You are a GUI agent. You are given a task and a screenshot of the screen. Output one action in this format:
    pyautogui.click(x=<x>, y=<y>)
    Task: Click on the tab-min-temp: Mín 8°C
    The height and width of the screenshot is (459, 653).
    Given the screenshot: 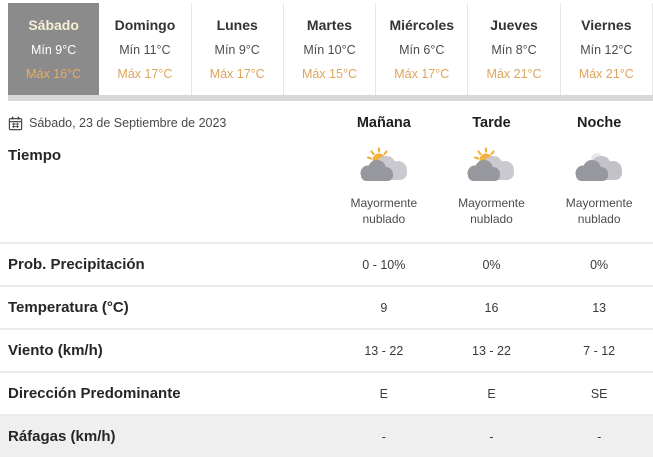 What is the action you would take?
    pyautogui.click(x=514, y=50)
    